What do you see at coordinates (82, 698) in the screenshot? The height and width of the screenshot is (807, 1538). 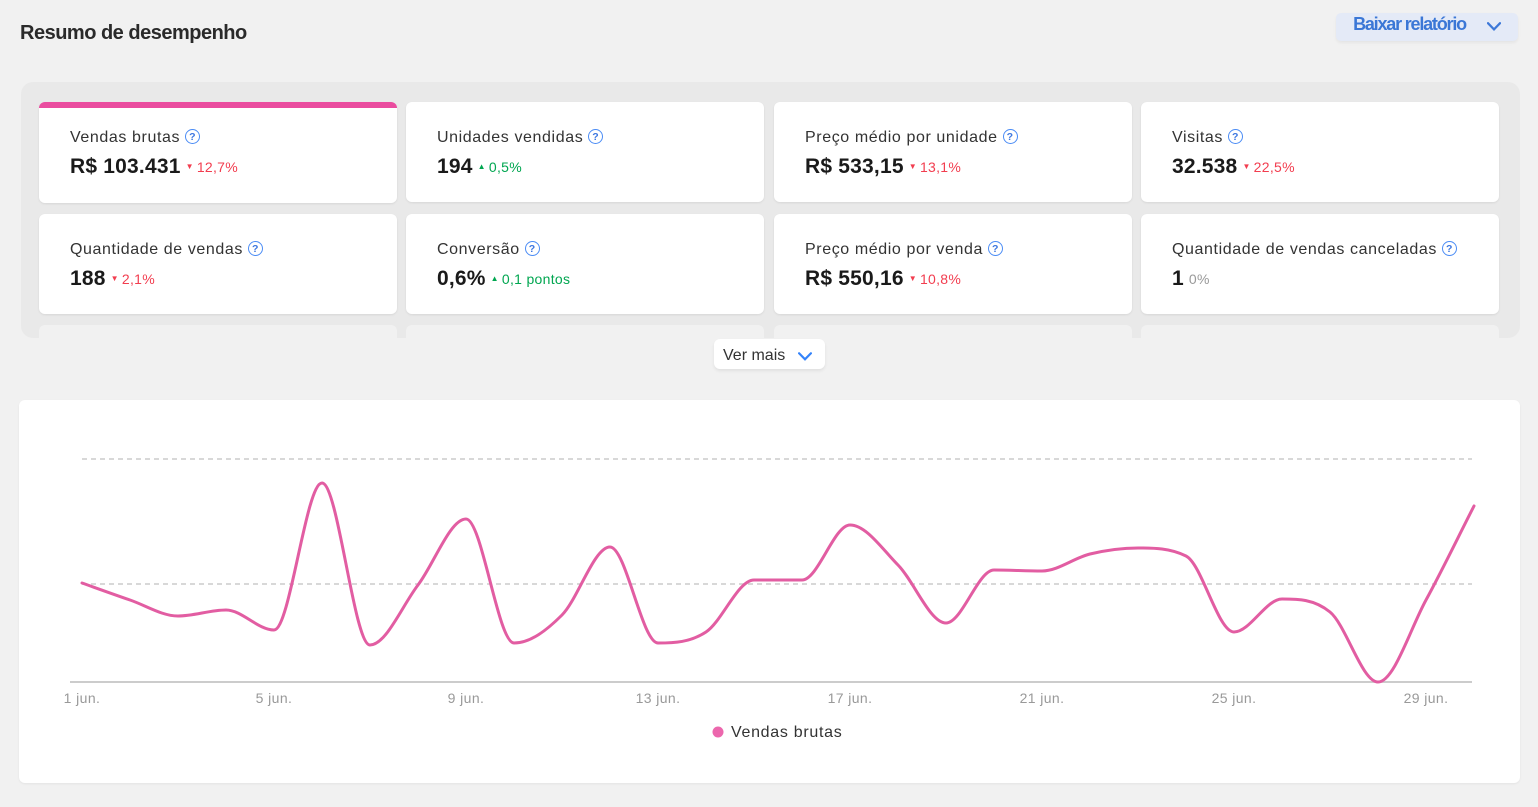 I see `svg-text: 1 jun.` at bounding box center [82, 698].